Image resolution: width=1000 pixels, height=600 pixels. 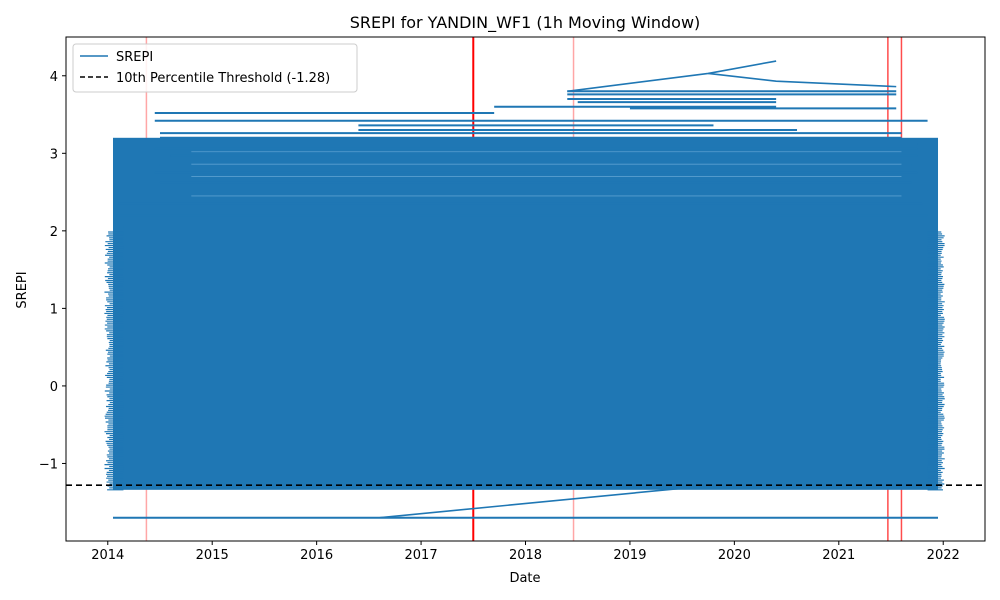 I want to click on y-tick-label: 4, so click(x=54, y=77).